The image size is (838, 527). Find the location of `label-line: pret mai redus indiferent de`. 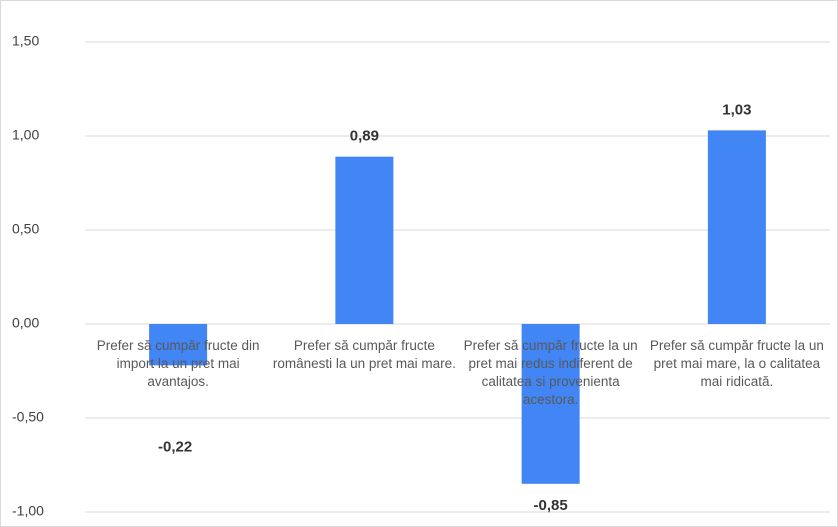

label-line: pret mai redus indiferent de is located at coordinates (550, 363).